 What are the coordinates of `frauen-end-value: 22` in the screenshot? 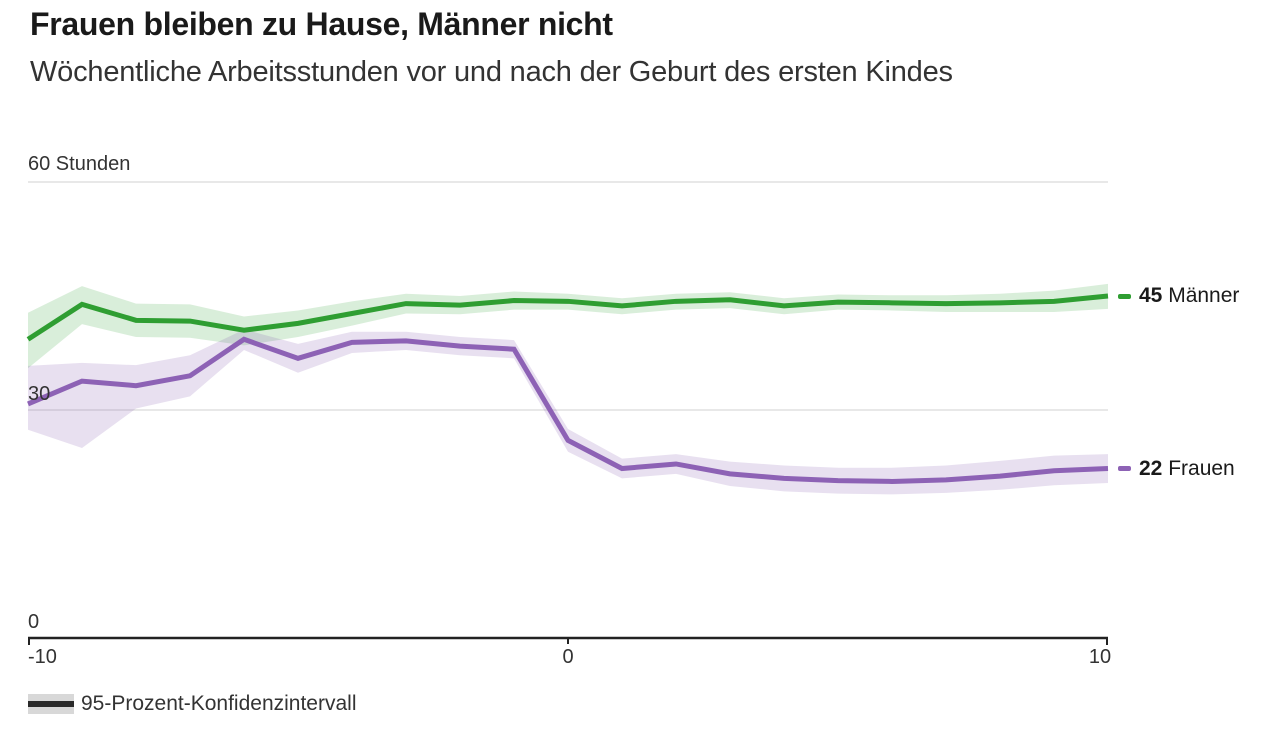 It's located at (1151, 468).